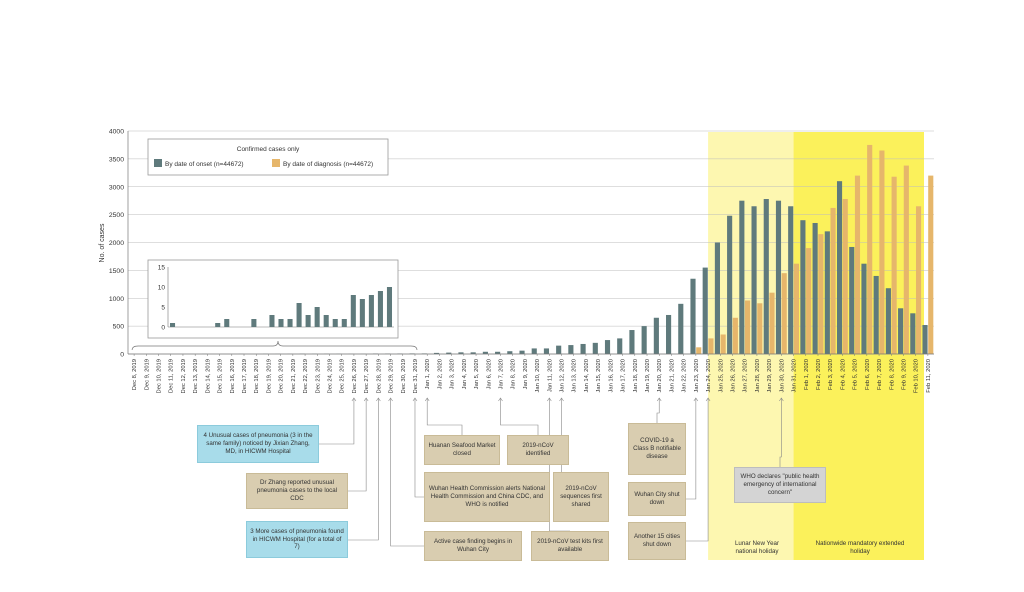 The width and height of the screenshot is (1024, 592). I want to click on x-tick-label: Dec 30, 2019, so click(404, 376).